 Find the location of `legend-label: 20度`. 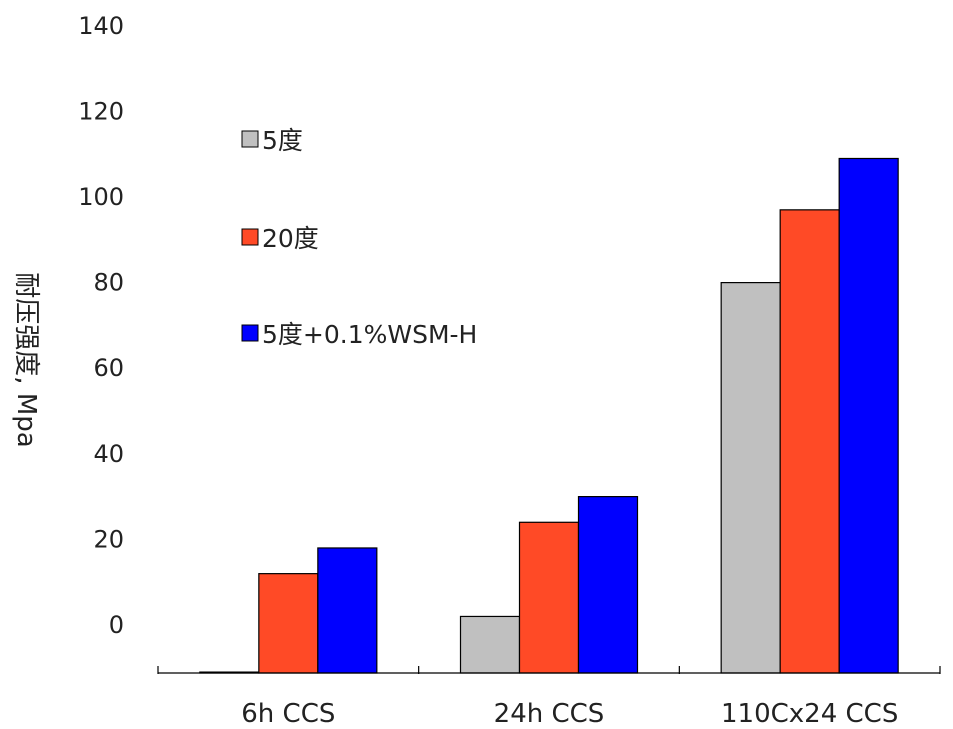

legend-label: 20度 is located at coordinates (290, 238).